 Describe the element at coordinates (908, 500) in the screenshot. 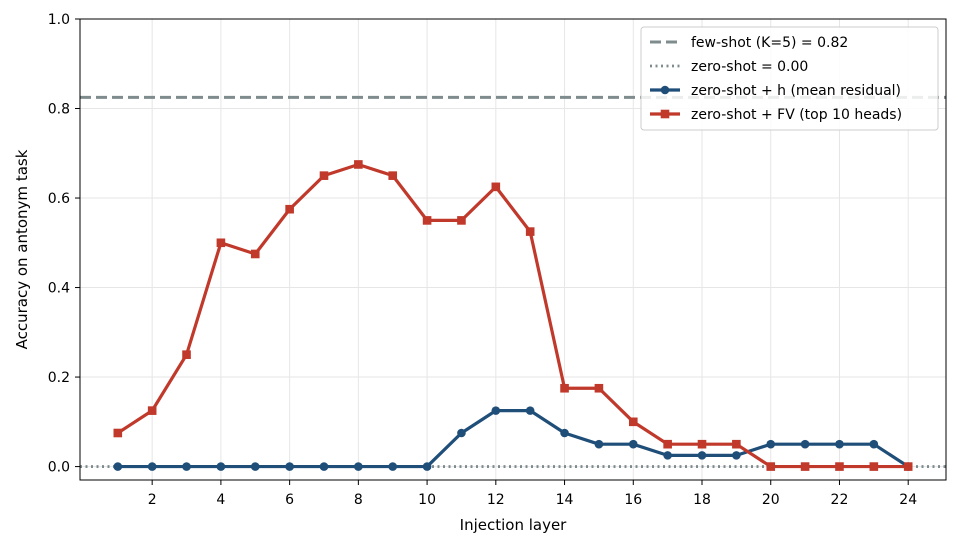

I see `x-tick-label: 24` at that location.